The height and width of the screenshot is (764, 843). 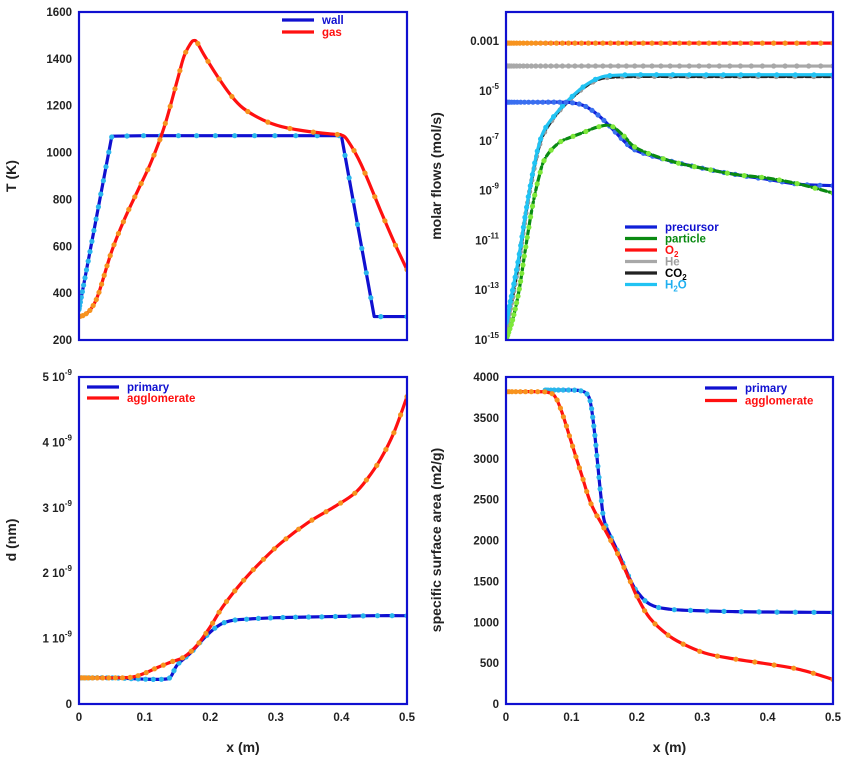 What do you see at coordinates (571, 718) in the screenshot?
I see `x-tick-label: 0.1` at bounding box center [571, 718].